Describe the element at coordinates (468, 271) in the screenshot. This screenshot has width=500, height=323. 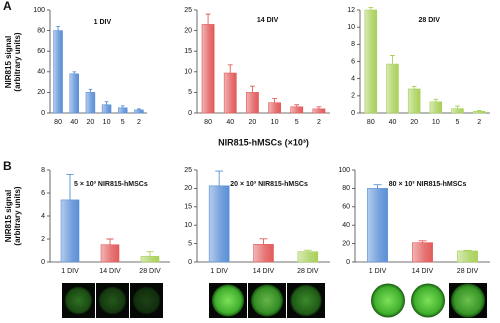
I see `x-tick-label: 28 DIV` at that location.